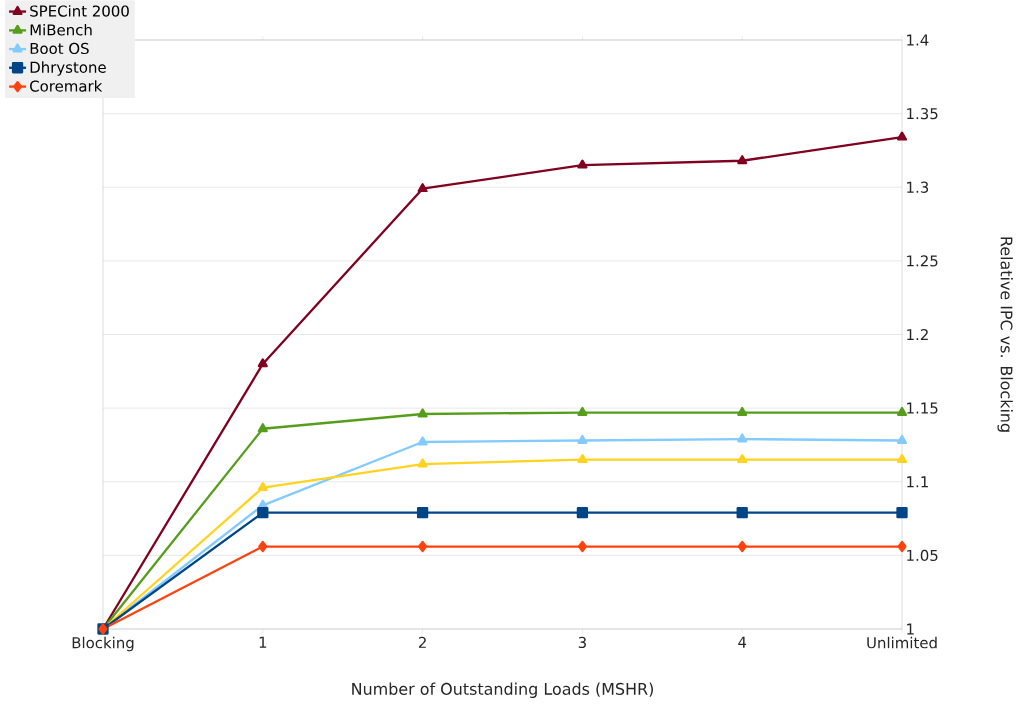  What do you see at coordinates (103, 644) in the screenshot?
I see `x-tick-label: Blocking` at bounding box center [103, 644].